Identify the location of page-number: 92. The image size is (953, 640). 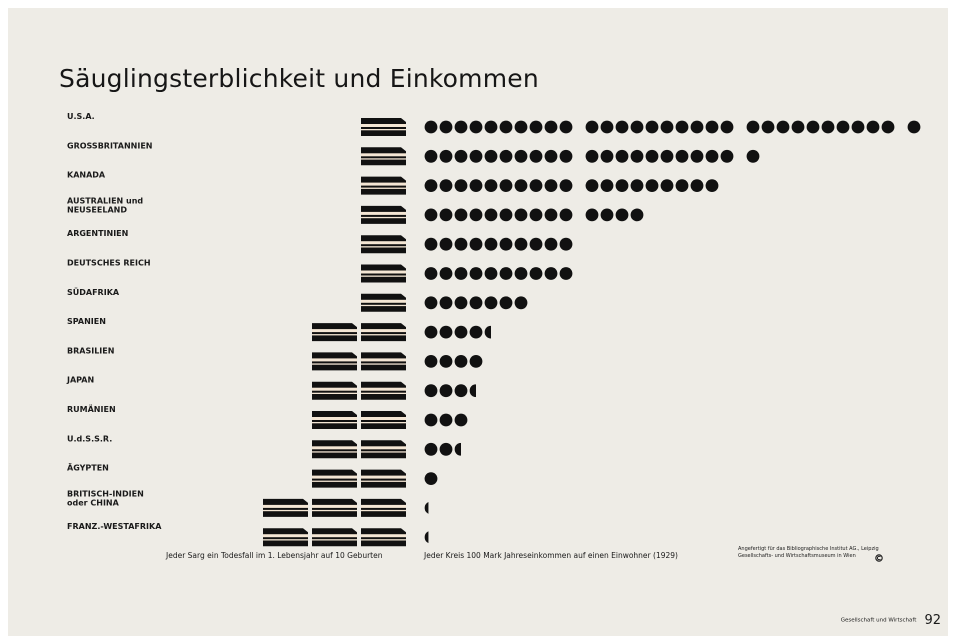
(932, 620).